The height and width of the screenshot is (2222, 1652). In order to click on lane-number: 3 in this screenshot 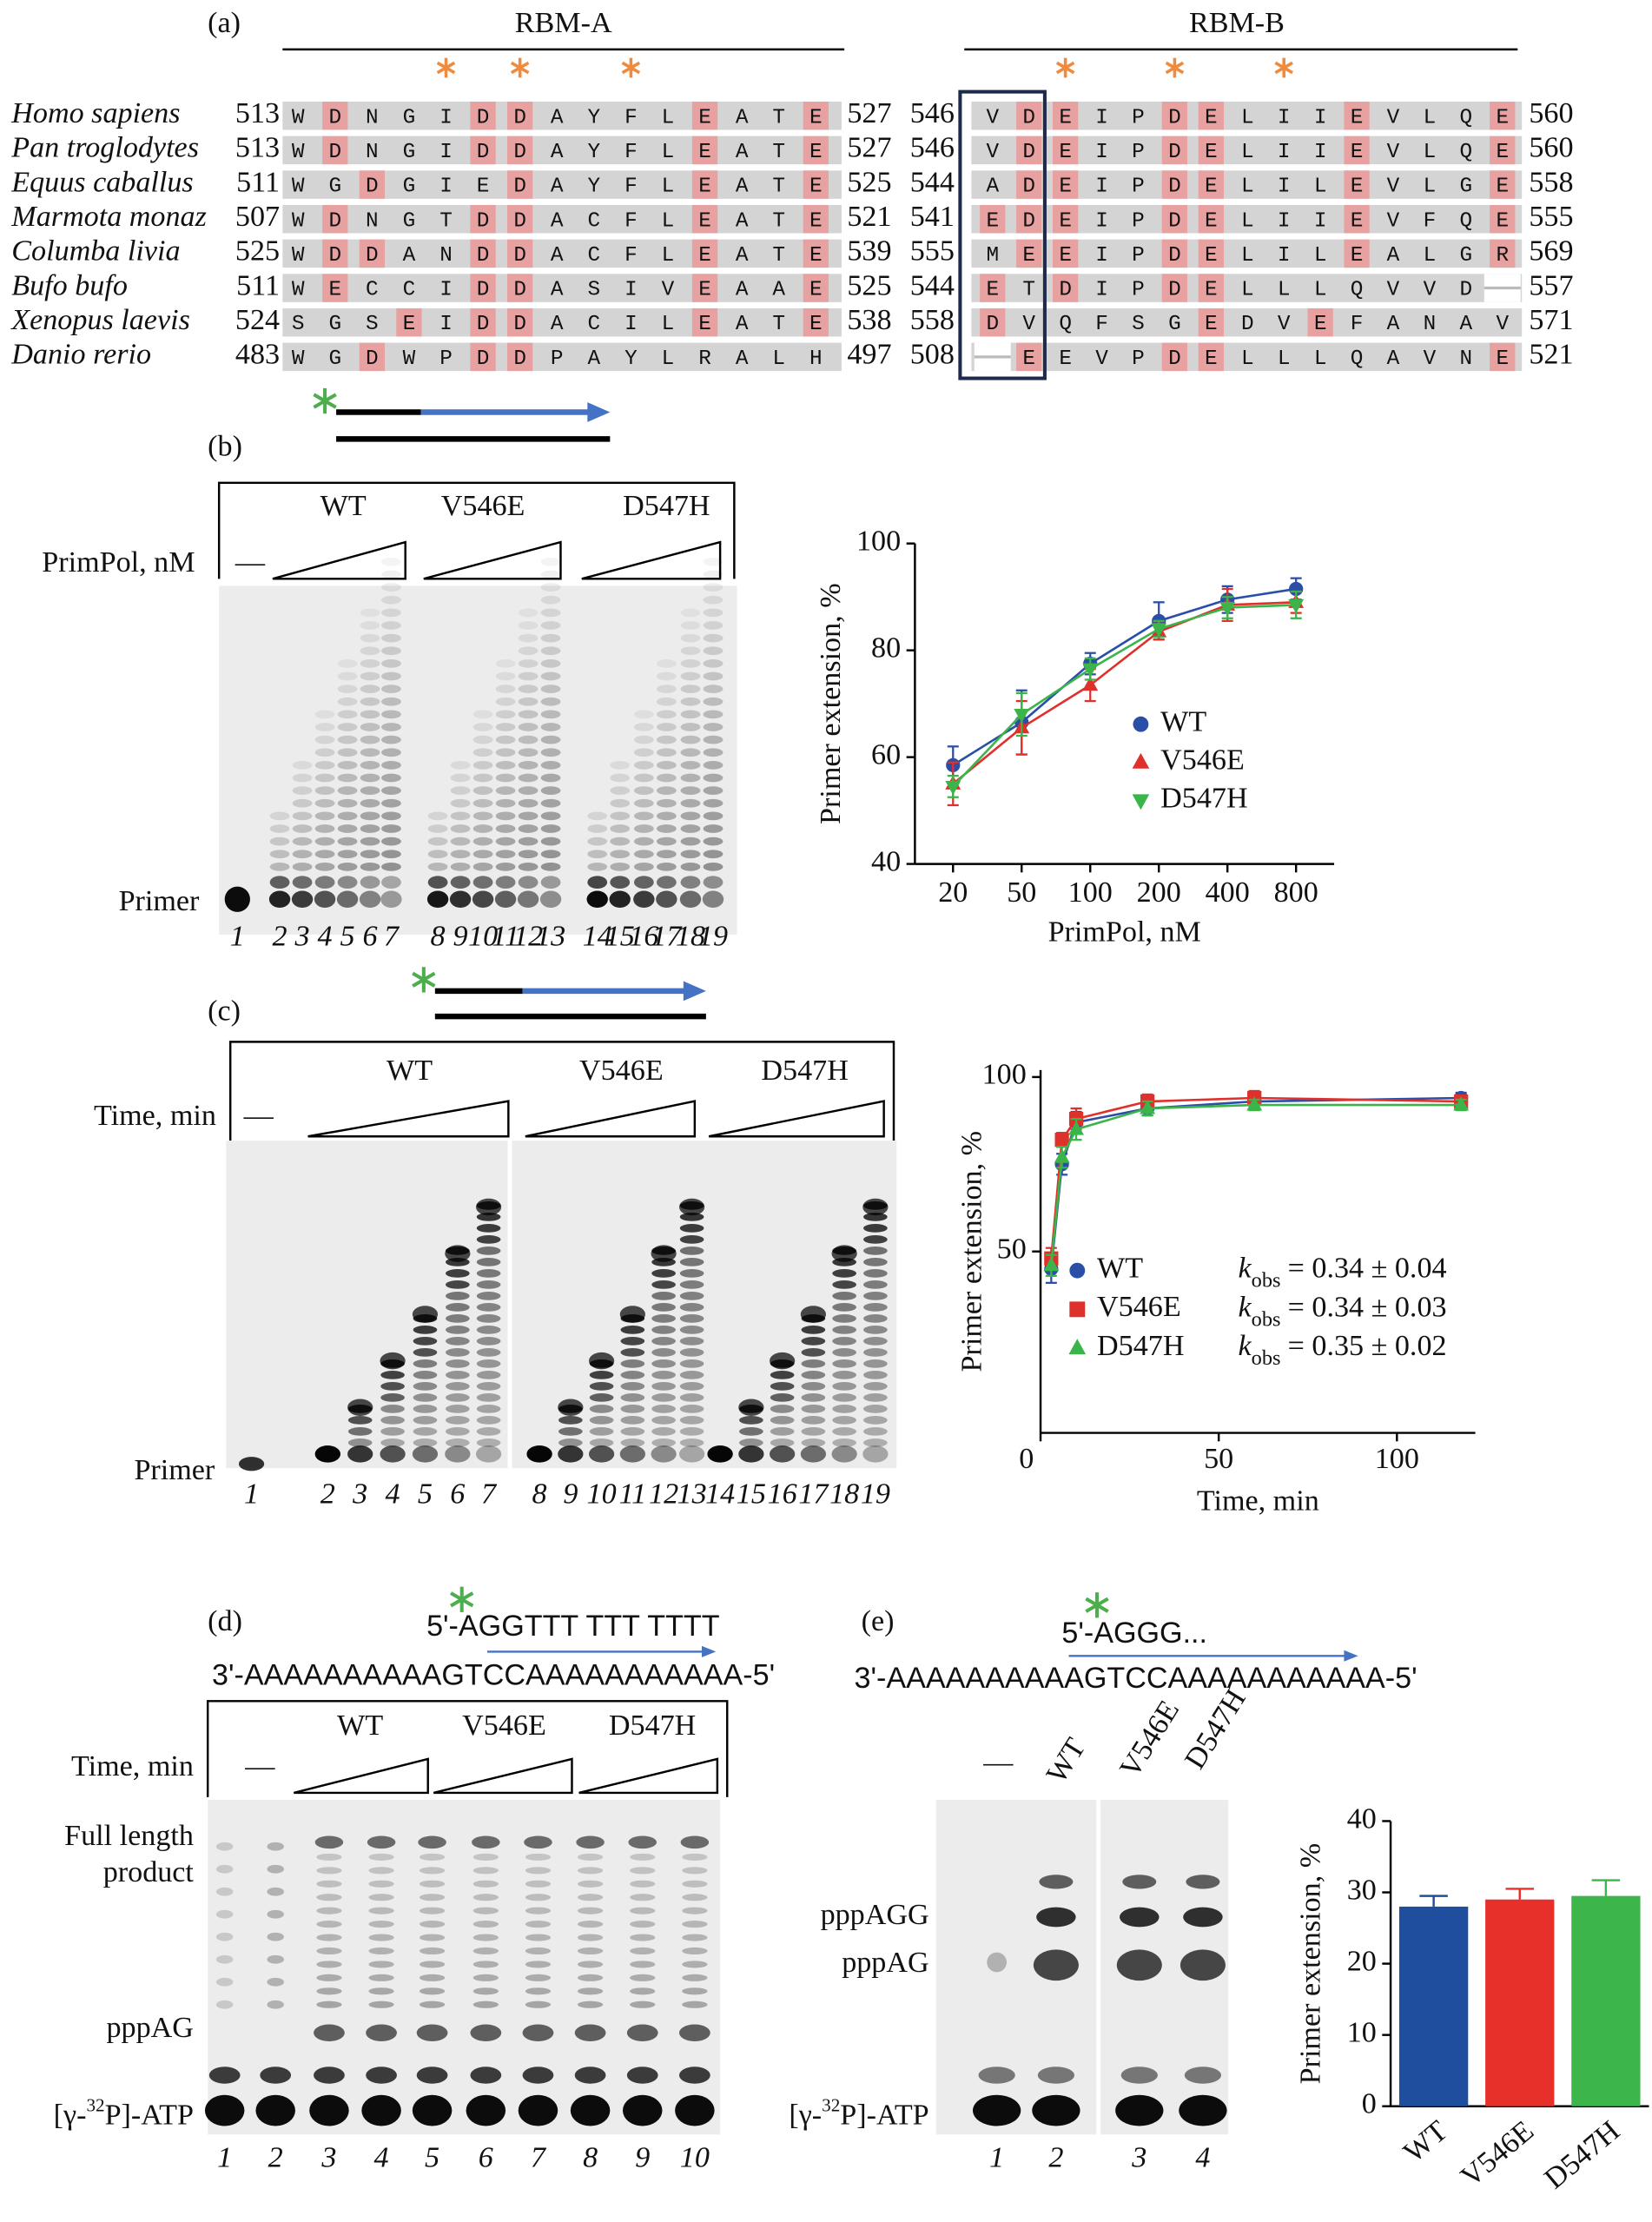, I will do `click(328, 2157)`.